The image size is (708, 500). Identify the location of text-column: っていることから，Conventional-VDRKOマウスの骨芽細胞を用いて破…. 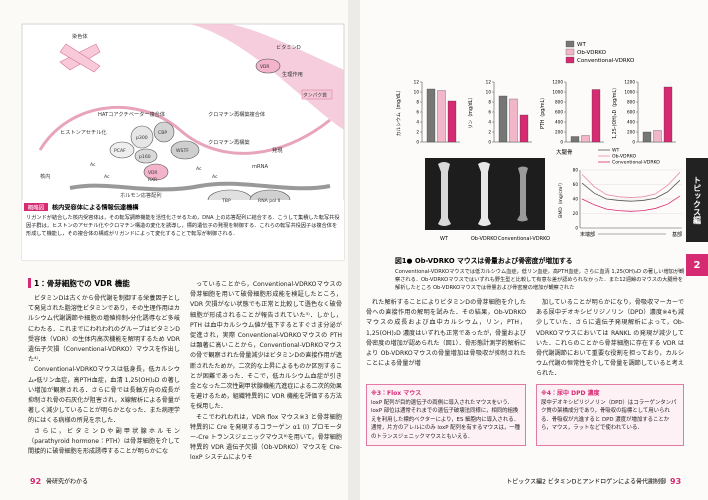
(266, 372).